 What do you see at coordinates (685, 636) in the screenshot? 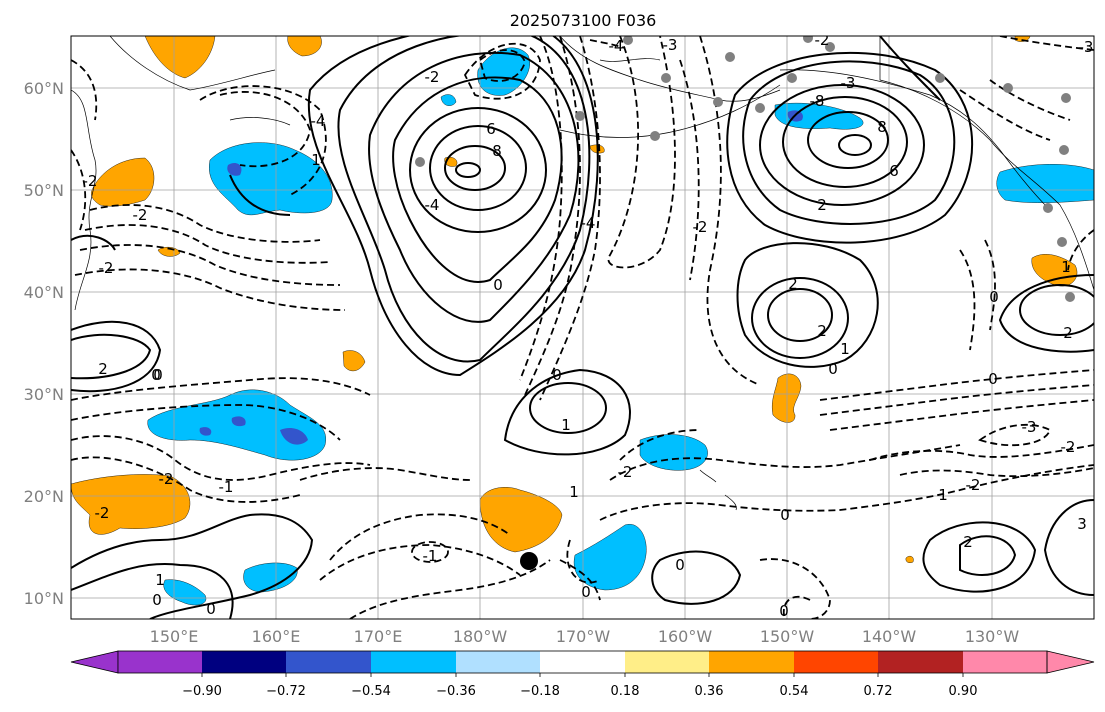
I see `lon-label: 160°W` at bounding box center [685, 636].